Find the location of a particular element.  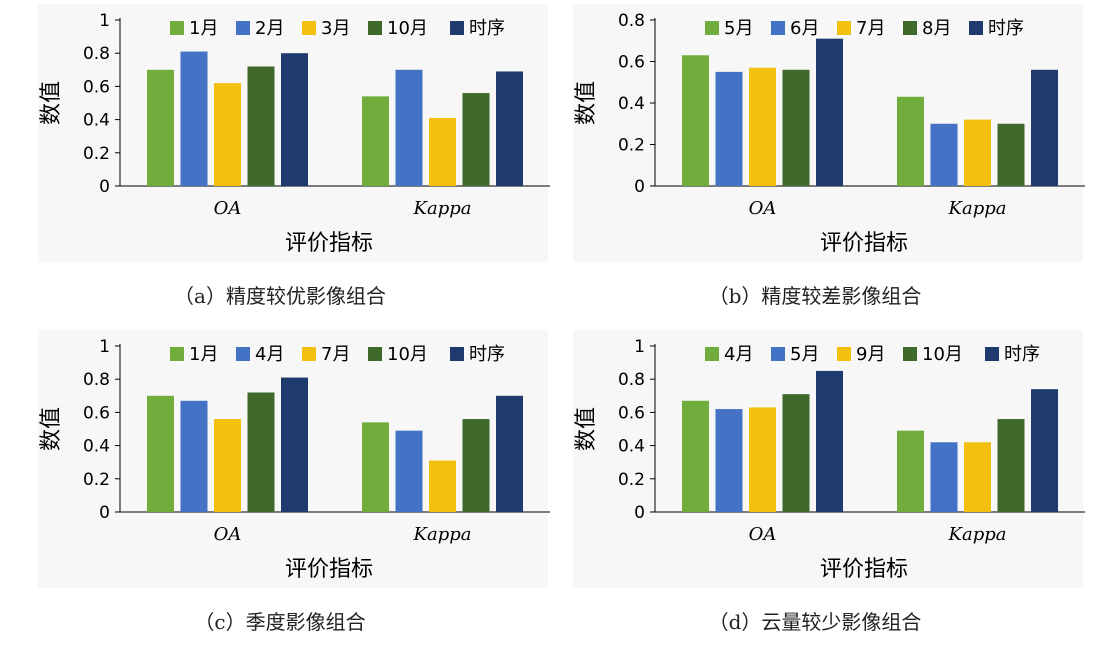

caption-c: （c）季度影像组合 is located at coordinates (280, 622).